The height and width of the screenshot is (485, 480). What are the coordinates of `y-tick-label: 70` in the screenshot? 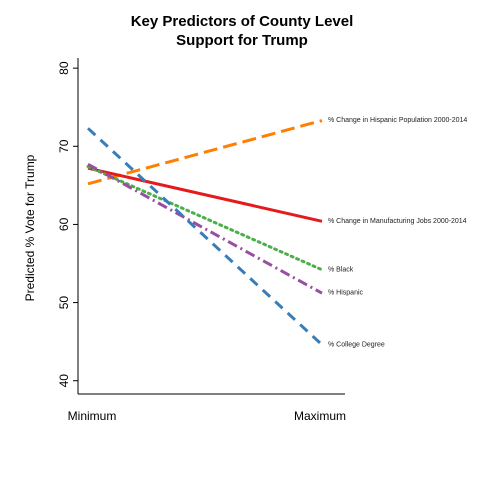 It's located at (64, 146).